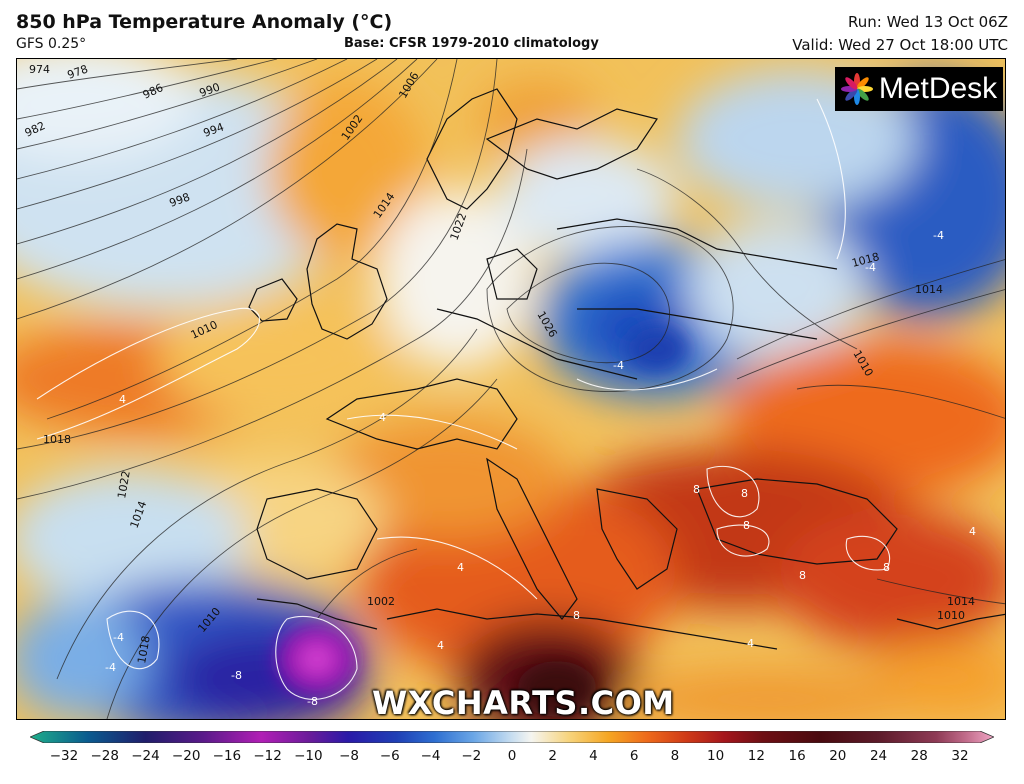  What do you see at coordinates (928, 22) in the screenshot?
I see `run-time-label: Run: Wed 13 Oct 06Z` at bounding box center [928, 22].